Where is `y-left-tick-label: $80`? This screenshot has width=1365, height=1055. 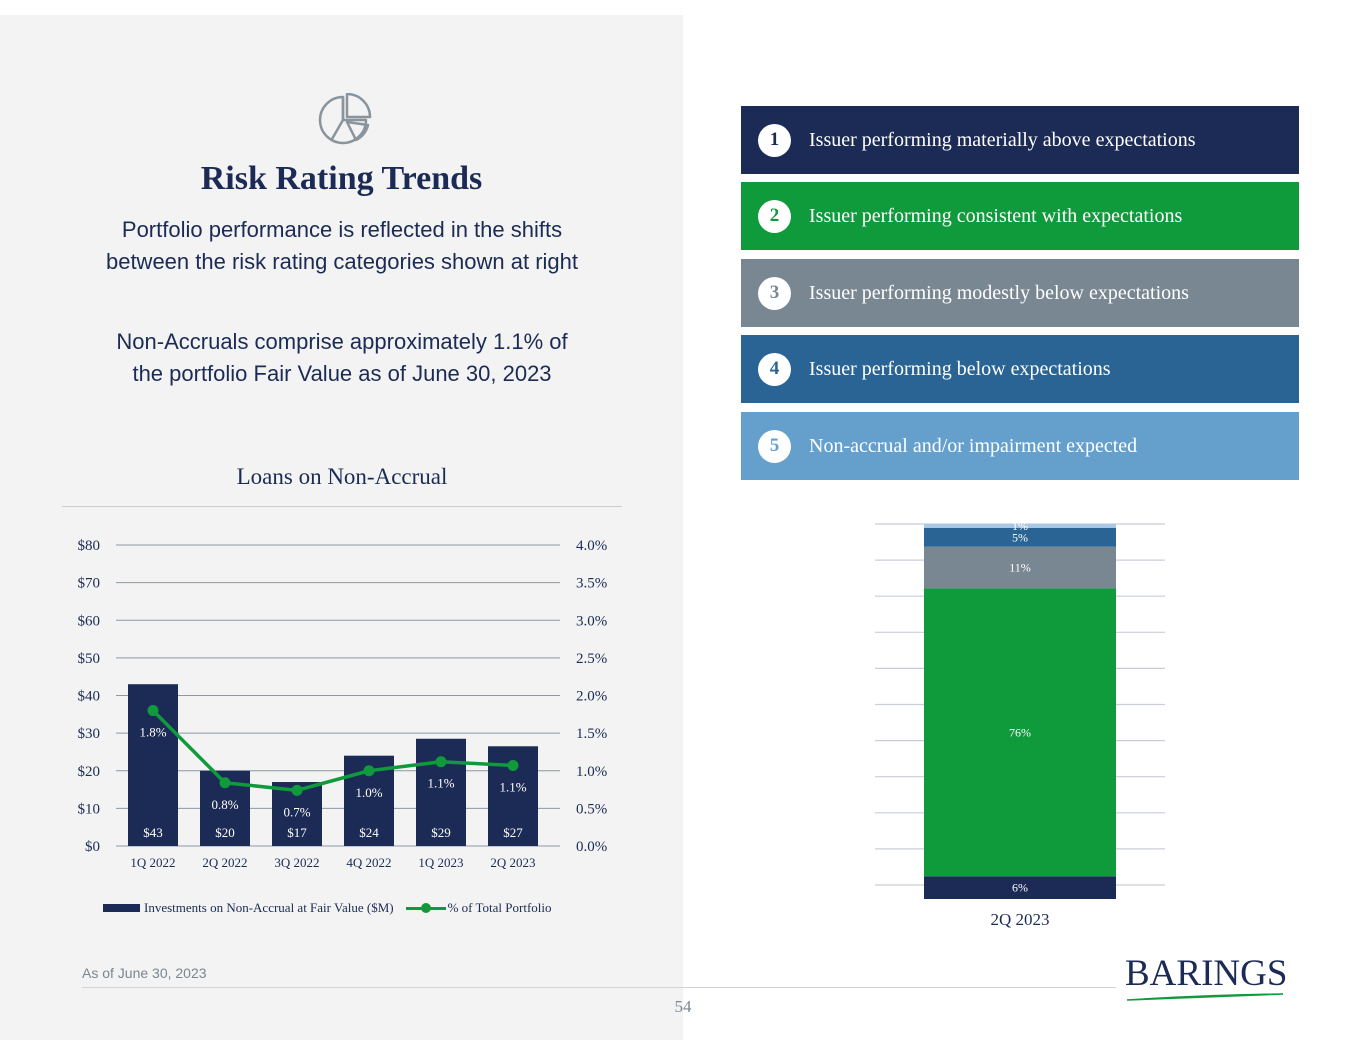 y-left-tick-label: $80 is located at coordinates (89, 546).